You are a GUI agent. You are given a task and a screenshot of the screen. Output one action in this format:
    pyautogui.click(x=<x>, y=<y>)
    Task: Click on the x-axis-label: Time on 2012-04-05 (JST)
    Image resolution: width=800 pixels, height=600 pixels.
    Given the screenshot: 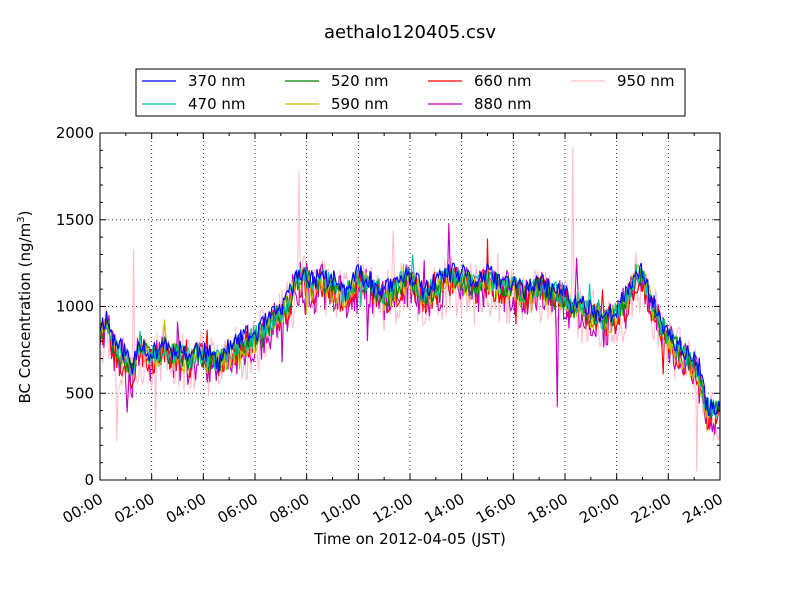 What is the action you would take?
    pyautogui.click(x=409, y=539)
    